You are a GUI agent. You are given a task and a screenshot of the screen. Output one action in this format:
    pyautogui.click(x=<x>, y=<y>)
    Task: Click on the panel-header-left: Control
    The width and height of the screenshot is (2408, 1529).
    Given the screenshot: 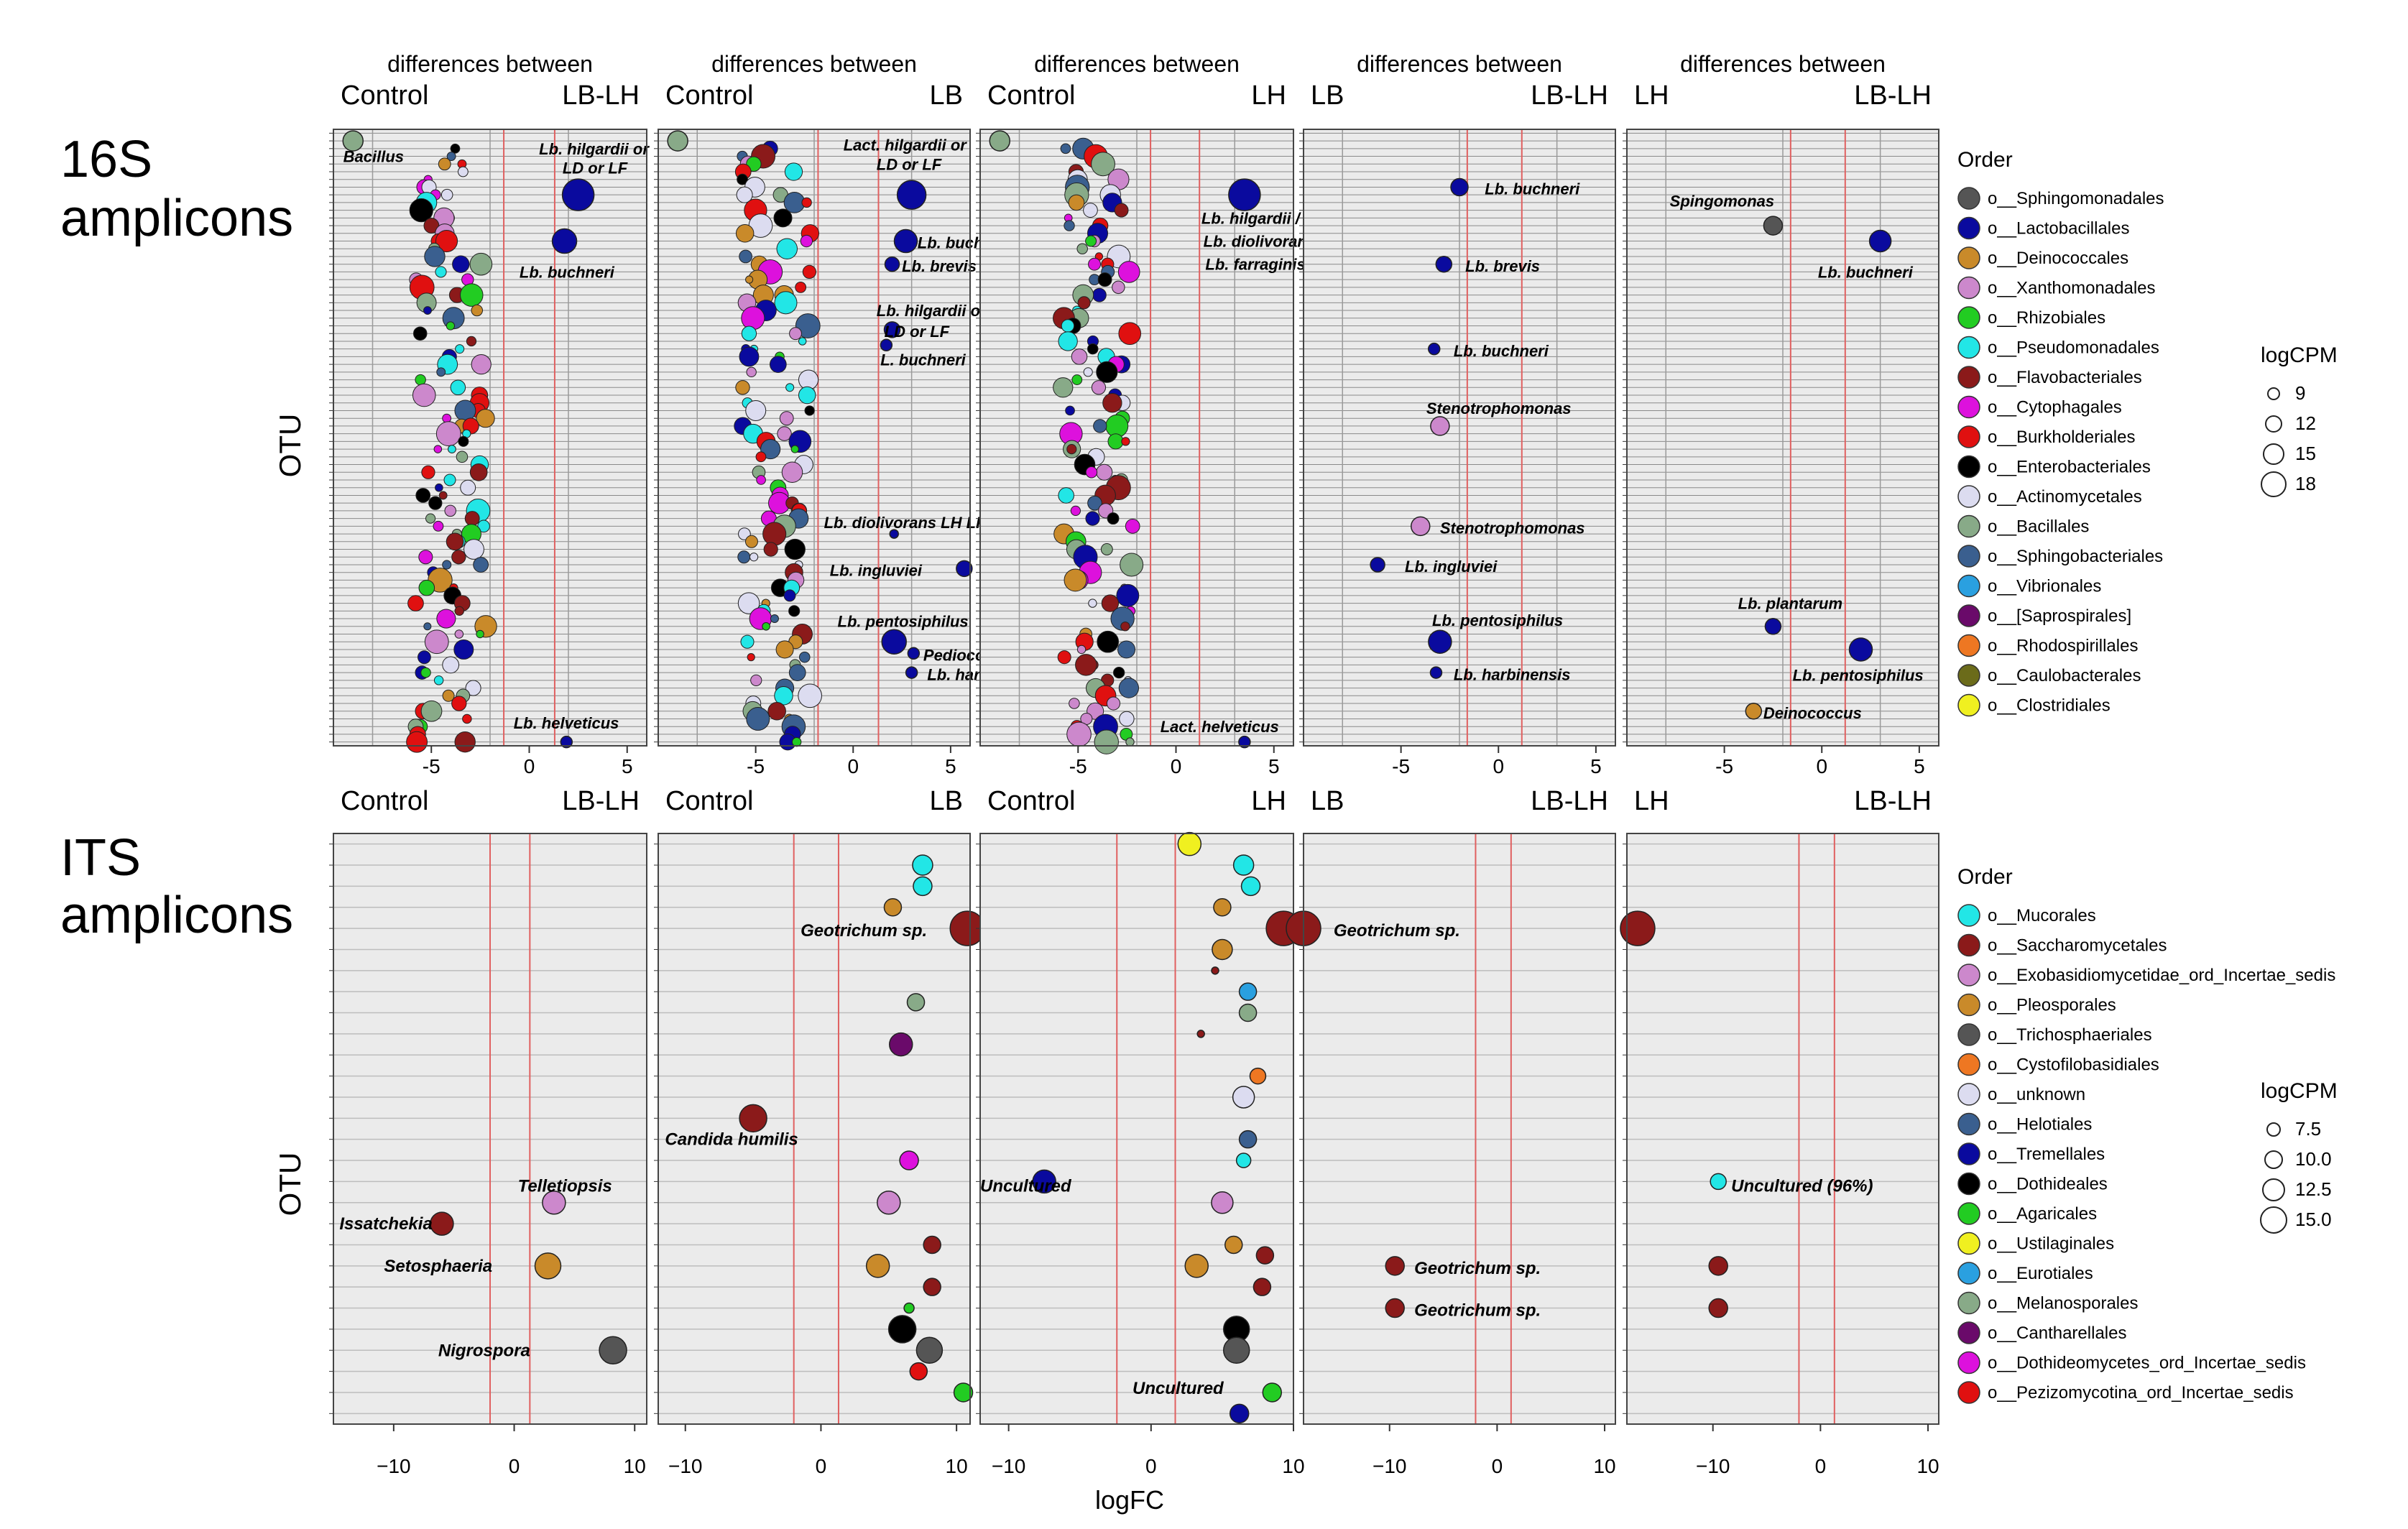 What is the action you would take?
    pyautogui.click(x=385, y=96)
    